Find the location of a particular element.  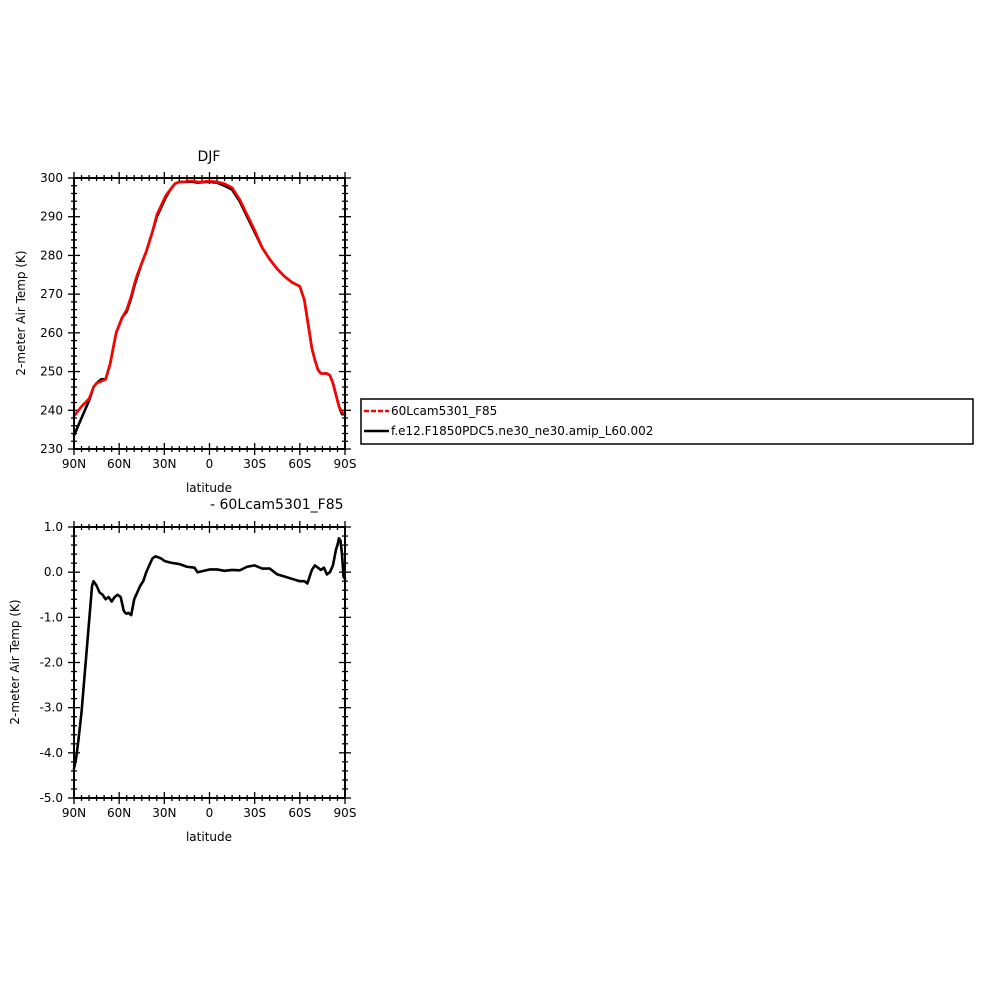

top-panel-frame is located at coordinates (209, 313).